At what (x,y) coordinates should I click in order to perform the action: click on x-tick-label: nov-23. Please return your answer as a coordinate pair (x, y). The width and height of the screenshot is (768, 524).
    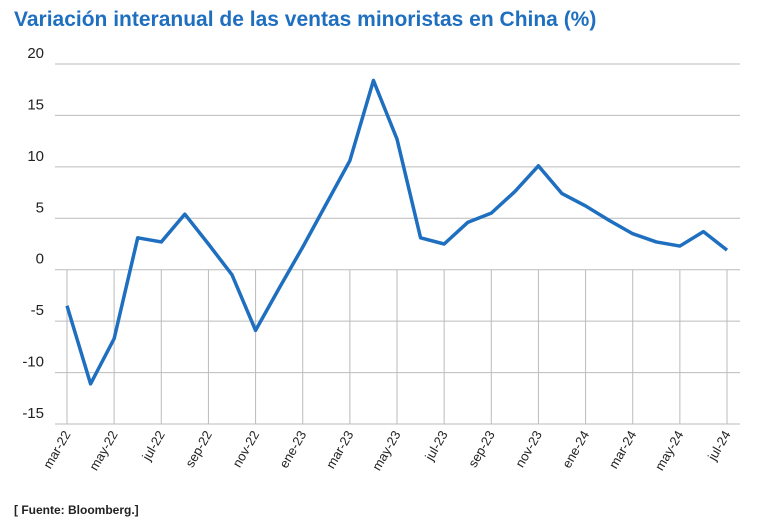
    Looking at the image, I should click on (528, 449).